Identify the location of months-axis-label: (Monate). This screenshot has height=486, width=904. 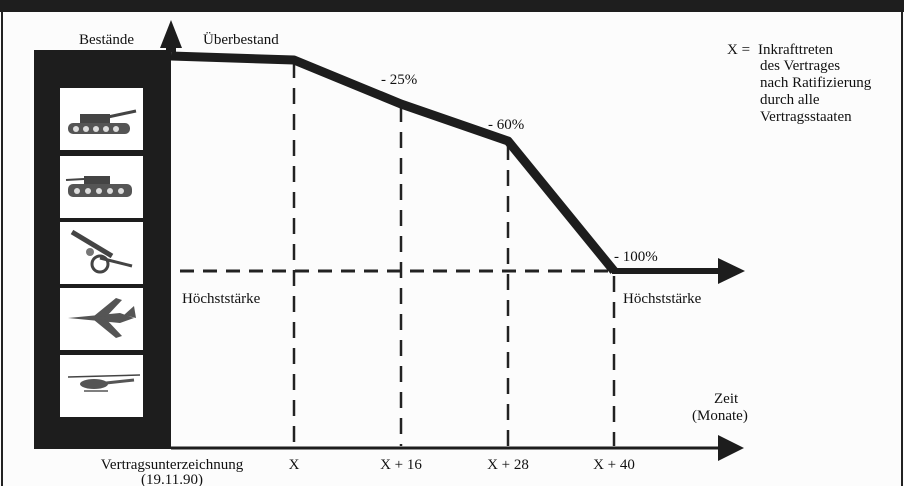
(720, 416).